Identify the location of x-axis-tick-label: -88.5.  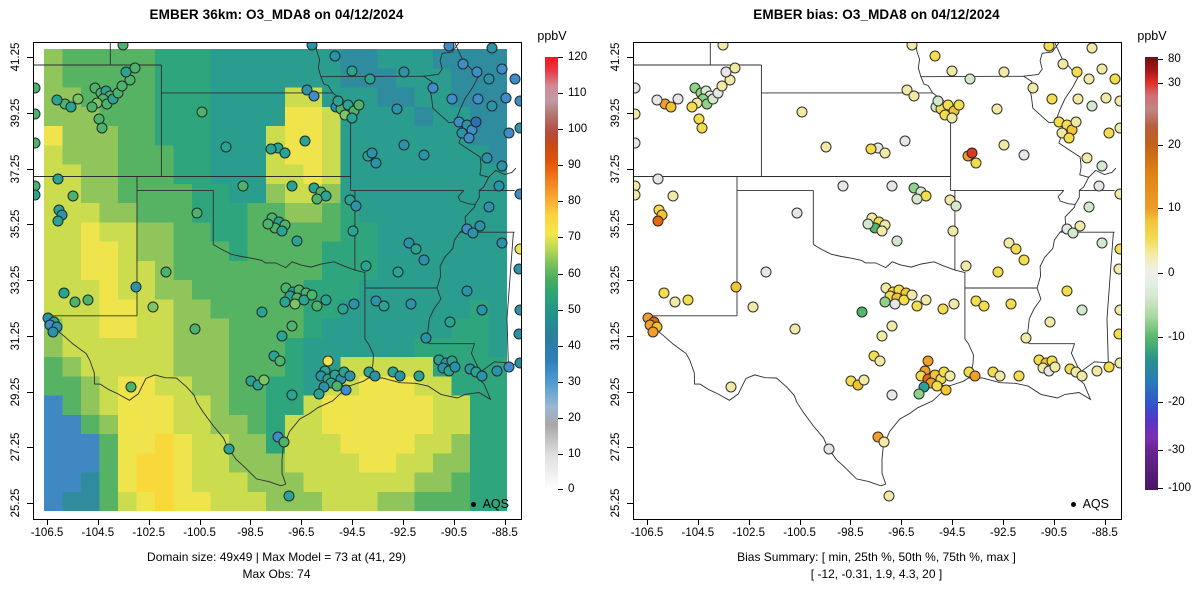
(1104, 533).